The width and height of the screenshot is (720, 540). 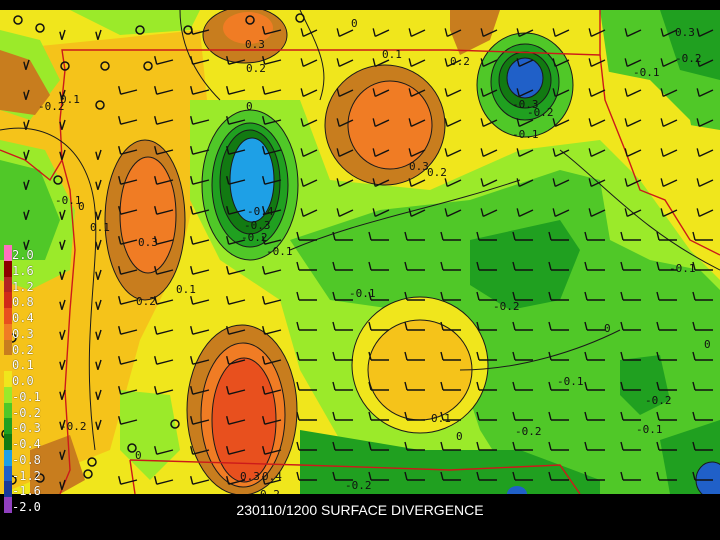 I want to click on legend-label: -0.1, so click(x=26, y=396).